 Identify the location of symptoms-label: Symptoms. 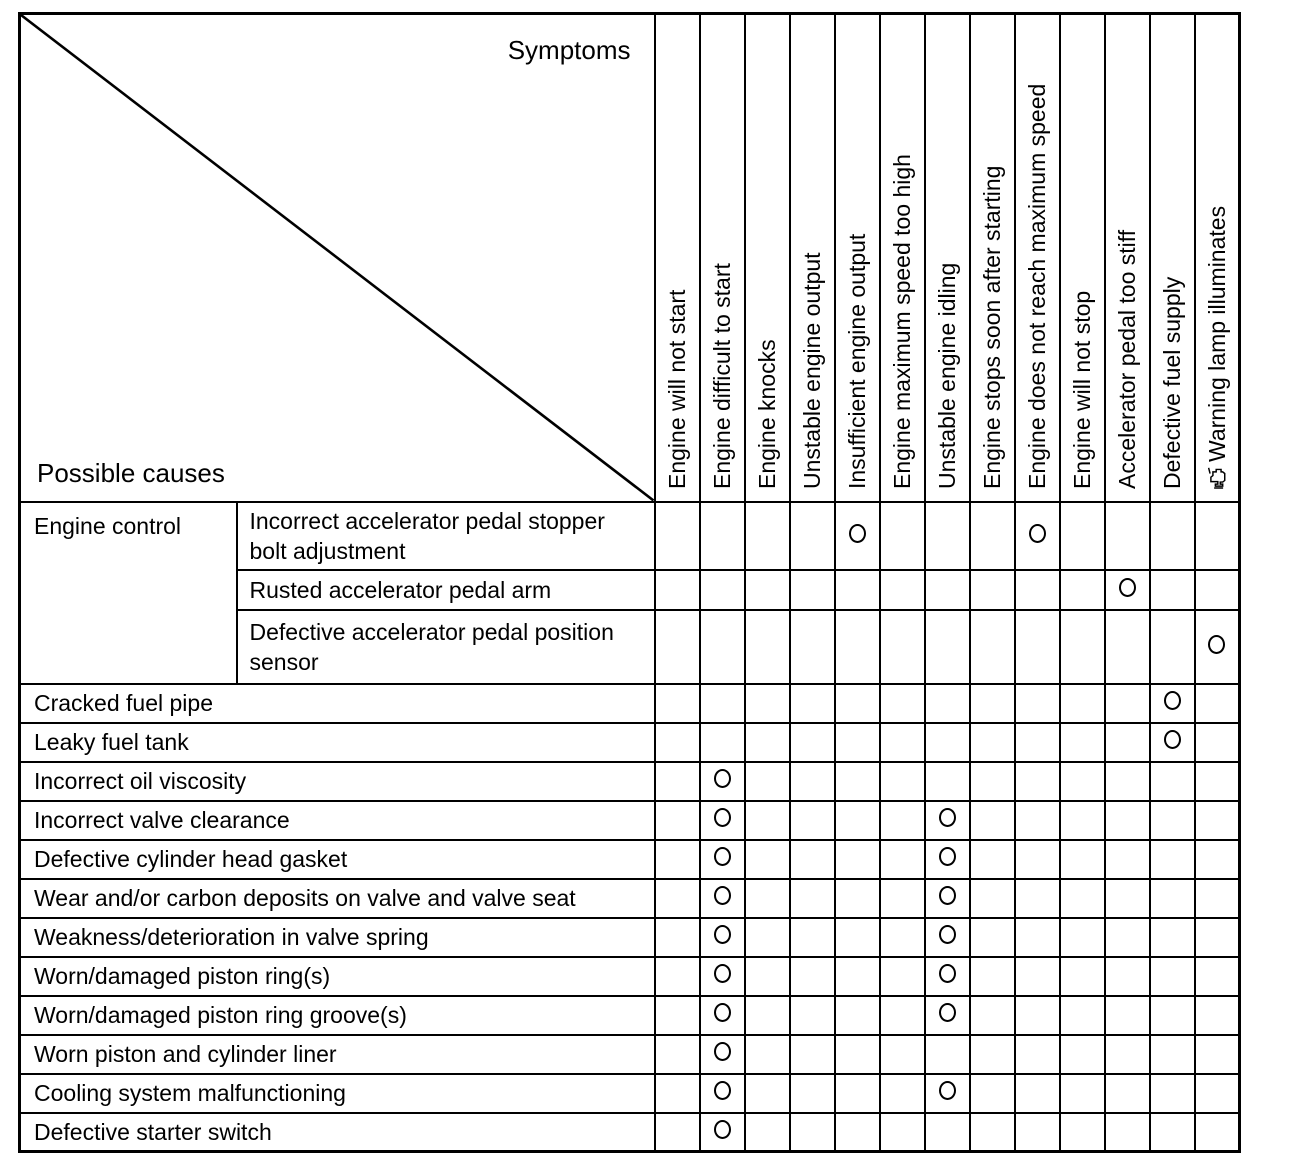
(569, 50).